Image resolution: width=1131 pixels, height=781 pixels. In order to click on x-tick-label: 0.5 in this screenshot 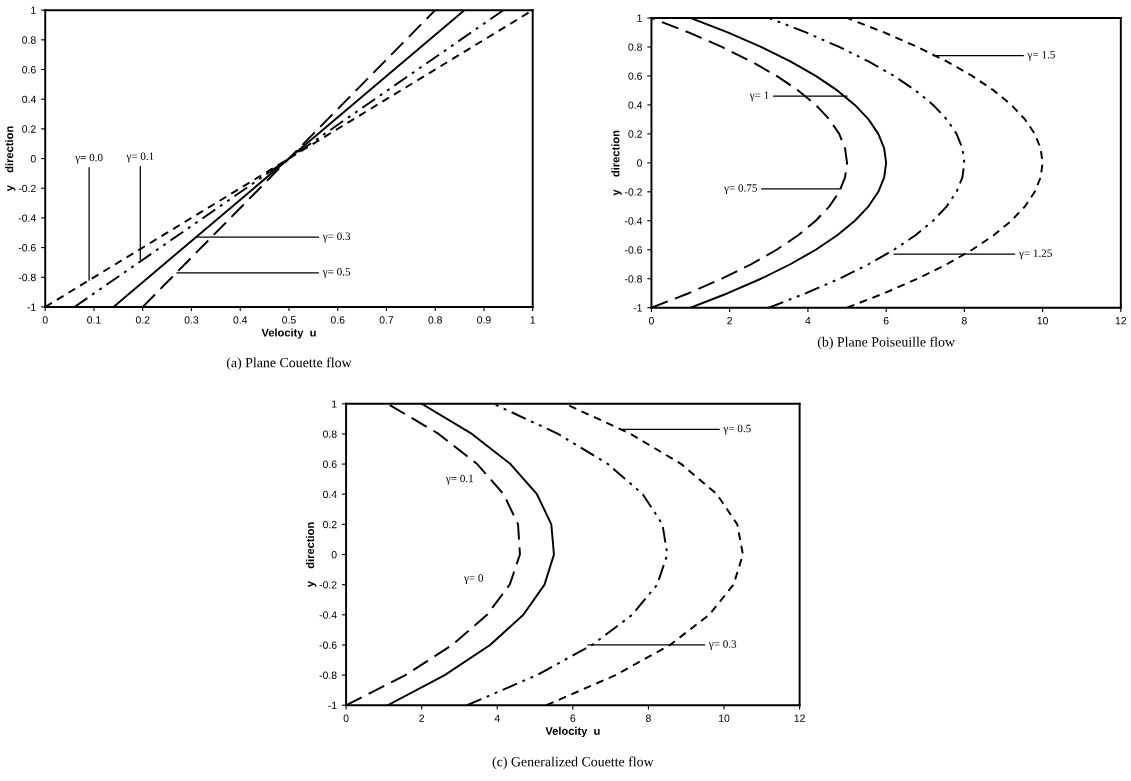, I will do `click(289, 320)`.